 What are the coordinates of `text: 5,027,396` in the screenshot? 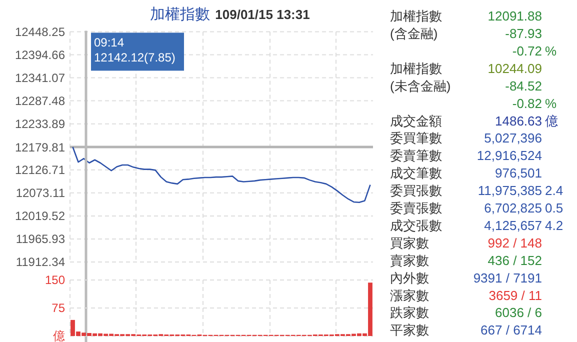 It's located at (513, 138).